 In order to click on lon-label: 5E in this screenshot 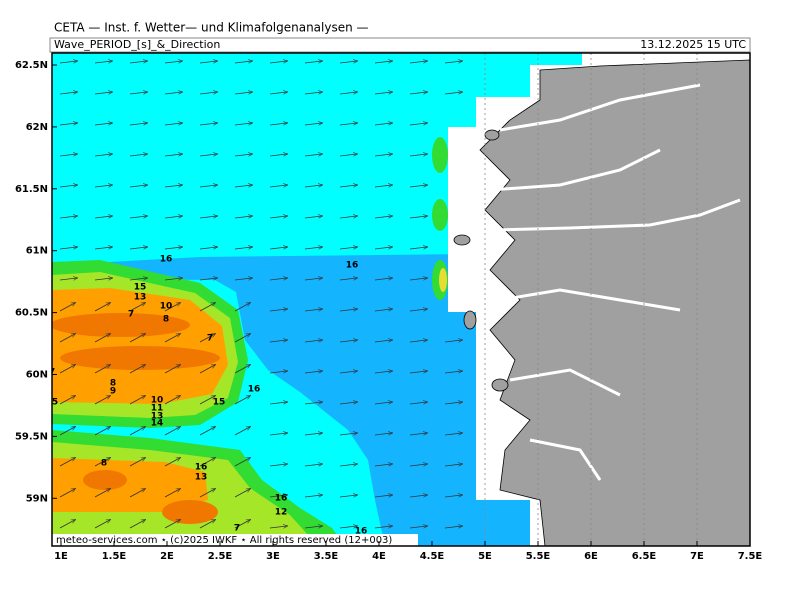, I will do `click(485, 556)`.